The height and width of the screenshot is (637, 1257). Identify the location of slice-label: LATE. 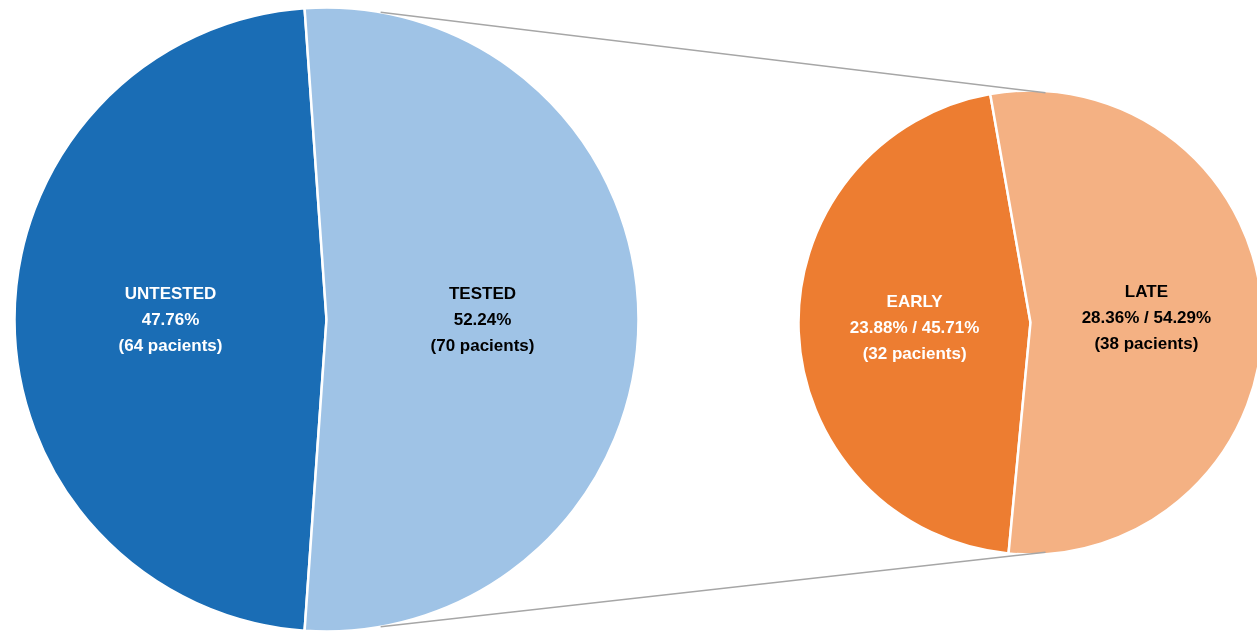
(1146, 292).